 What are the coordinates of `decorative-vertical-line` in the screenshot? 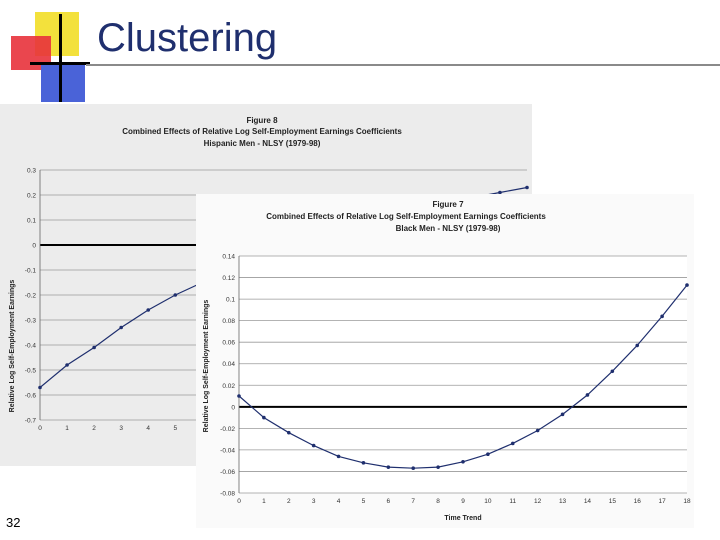 It's located at (60, 58).